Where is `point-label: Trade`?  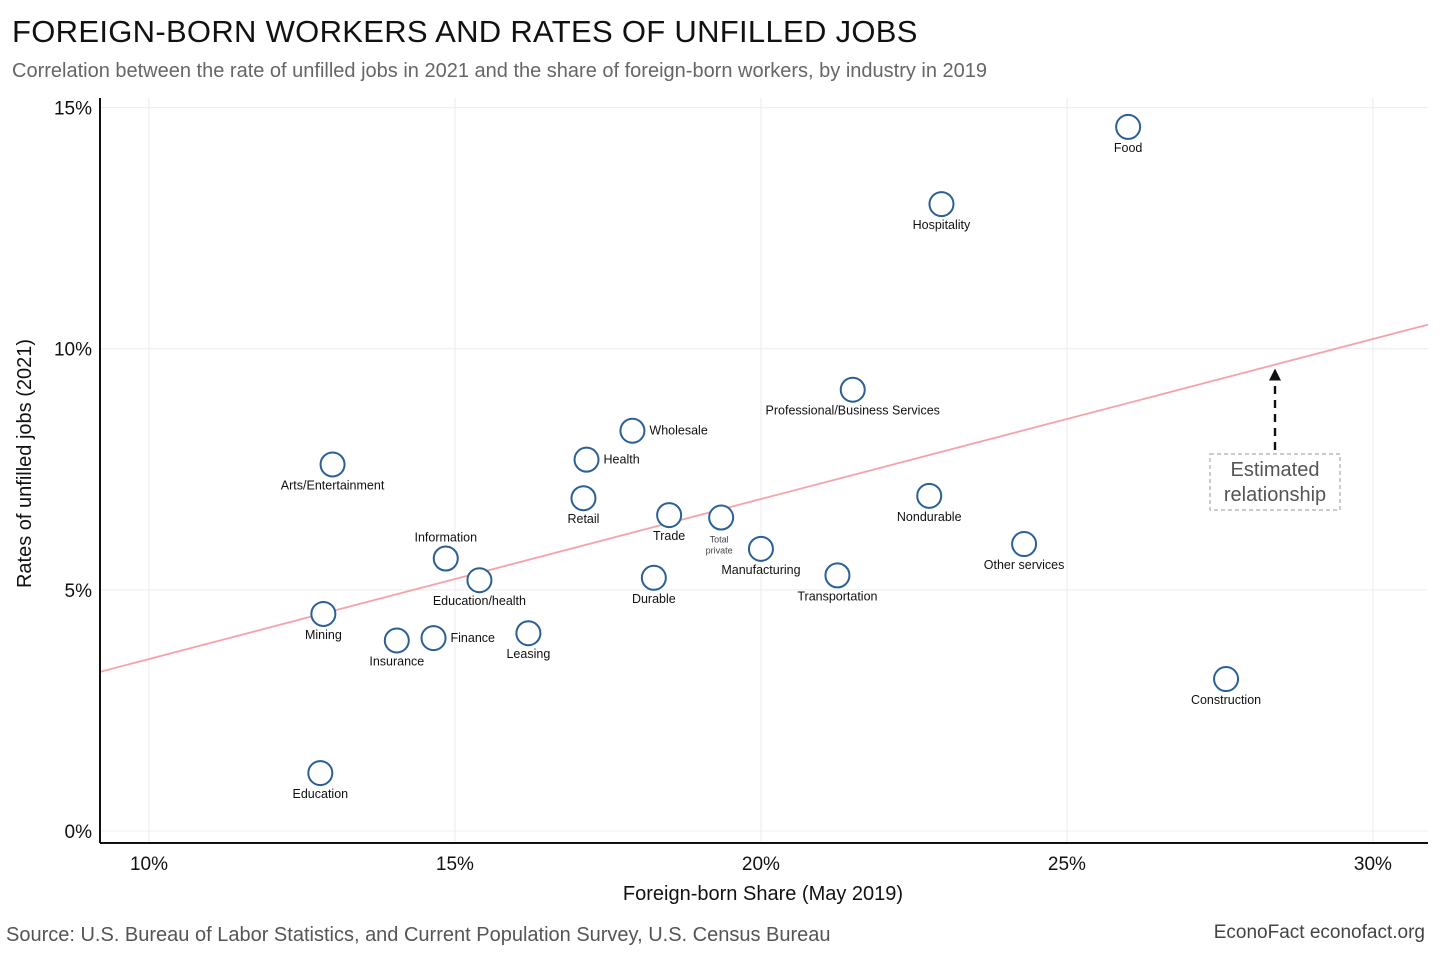
point-label: Trade is located at coordinates (669, 536).